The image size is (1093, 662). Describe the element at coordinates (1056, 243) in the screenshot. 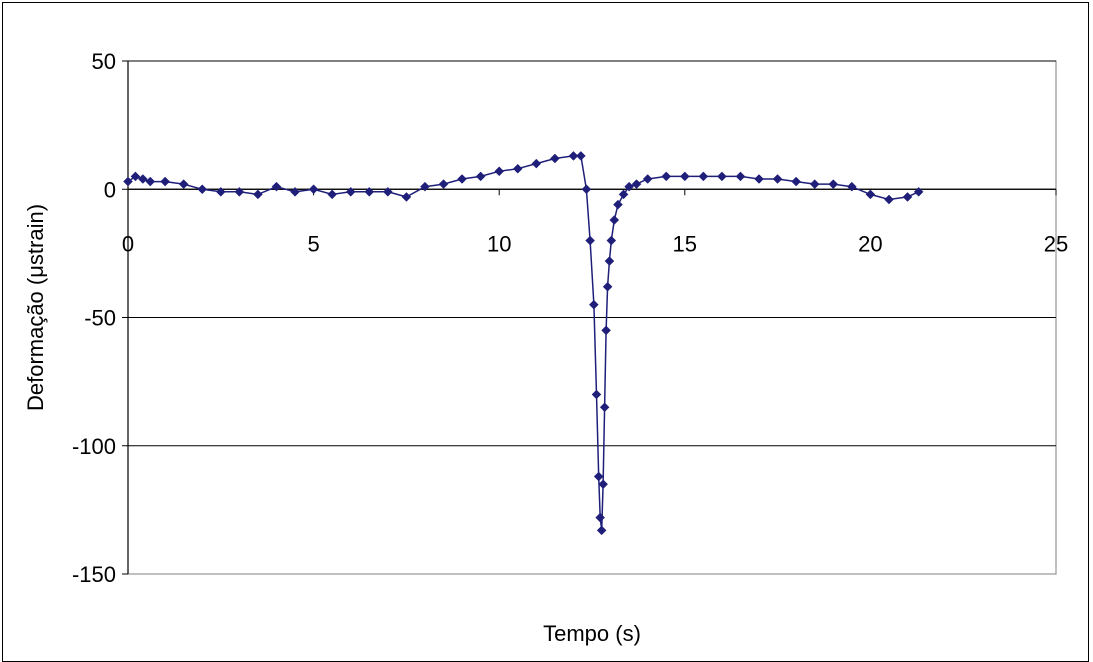

I see `x-tick-label: 25` at that location.